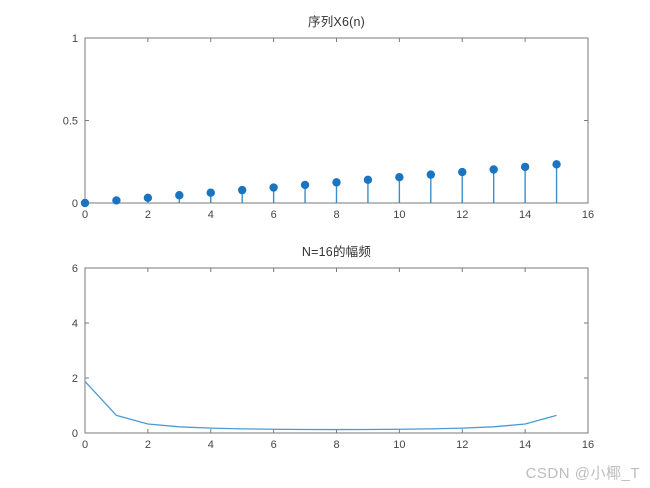 The image size is (650, 488). What do you see at coordinates (336, 252) in the screenshot?
I see `magnitude-plot-title: N=16的幅频` at bounding box center [336, 252].